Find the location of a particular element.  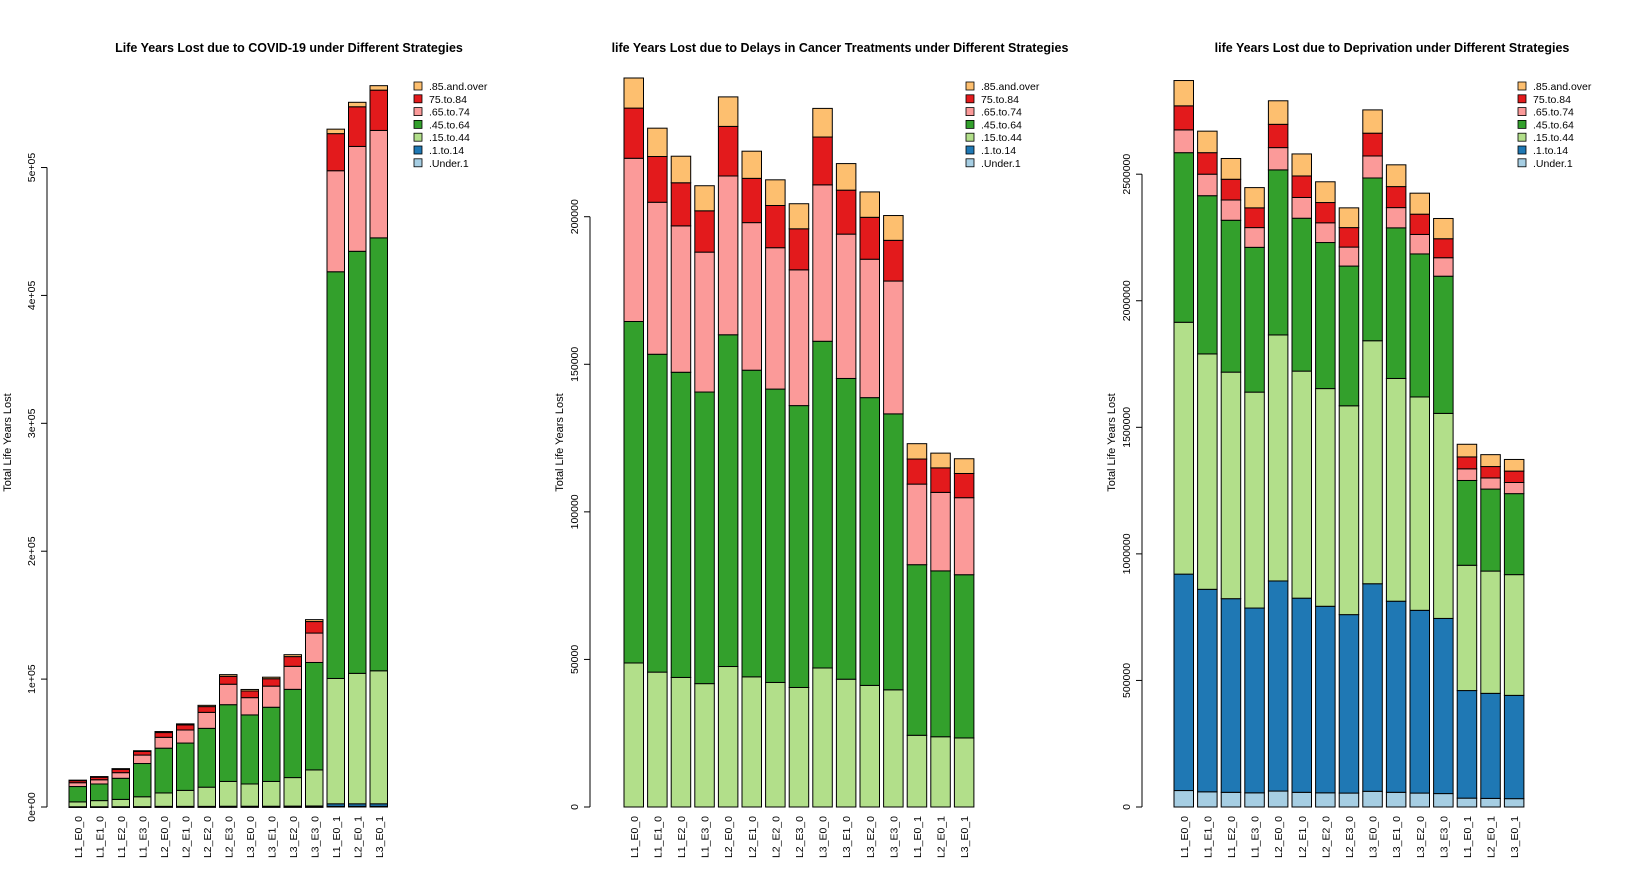

legend-label: .45.to.64 is located at coordinates (1001, 125).